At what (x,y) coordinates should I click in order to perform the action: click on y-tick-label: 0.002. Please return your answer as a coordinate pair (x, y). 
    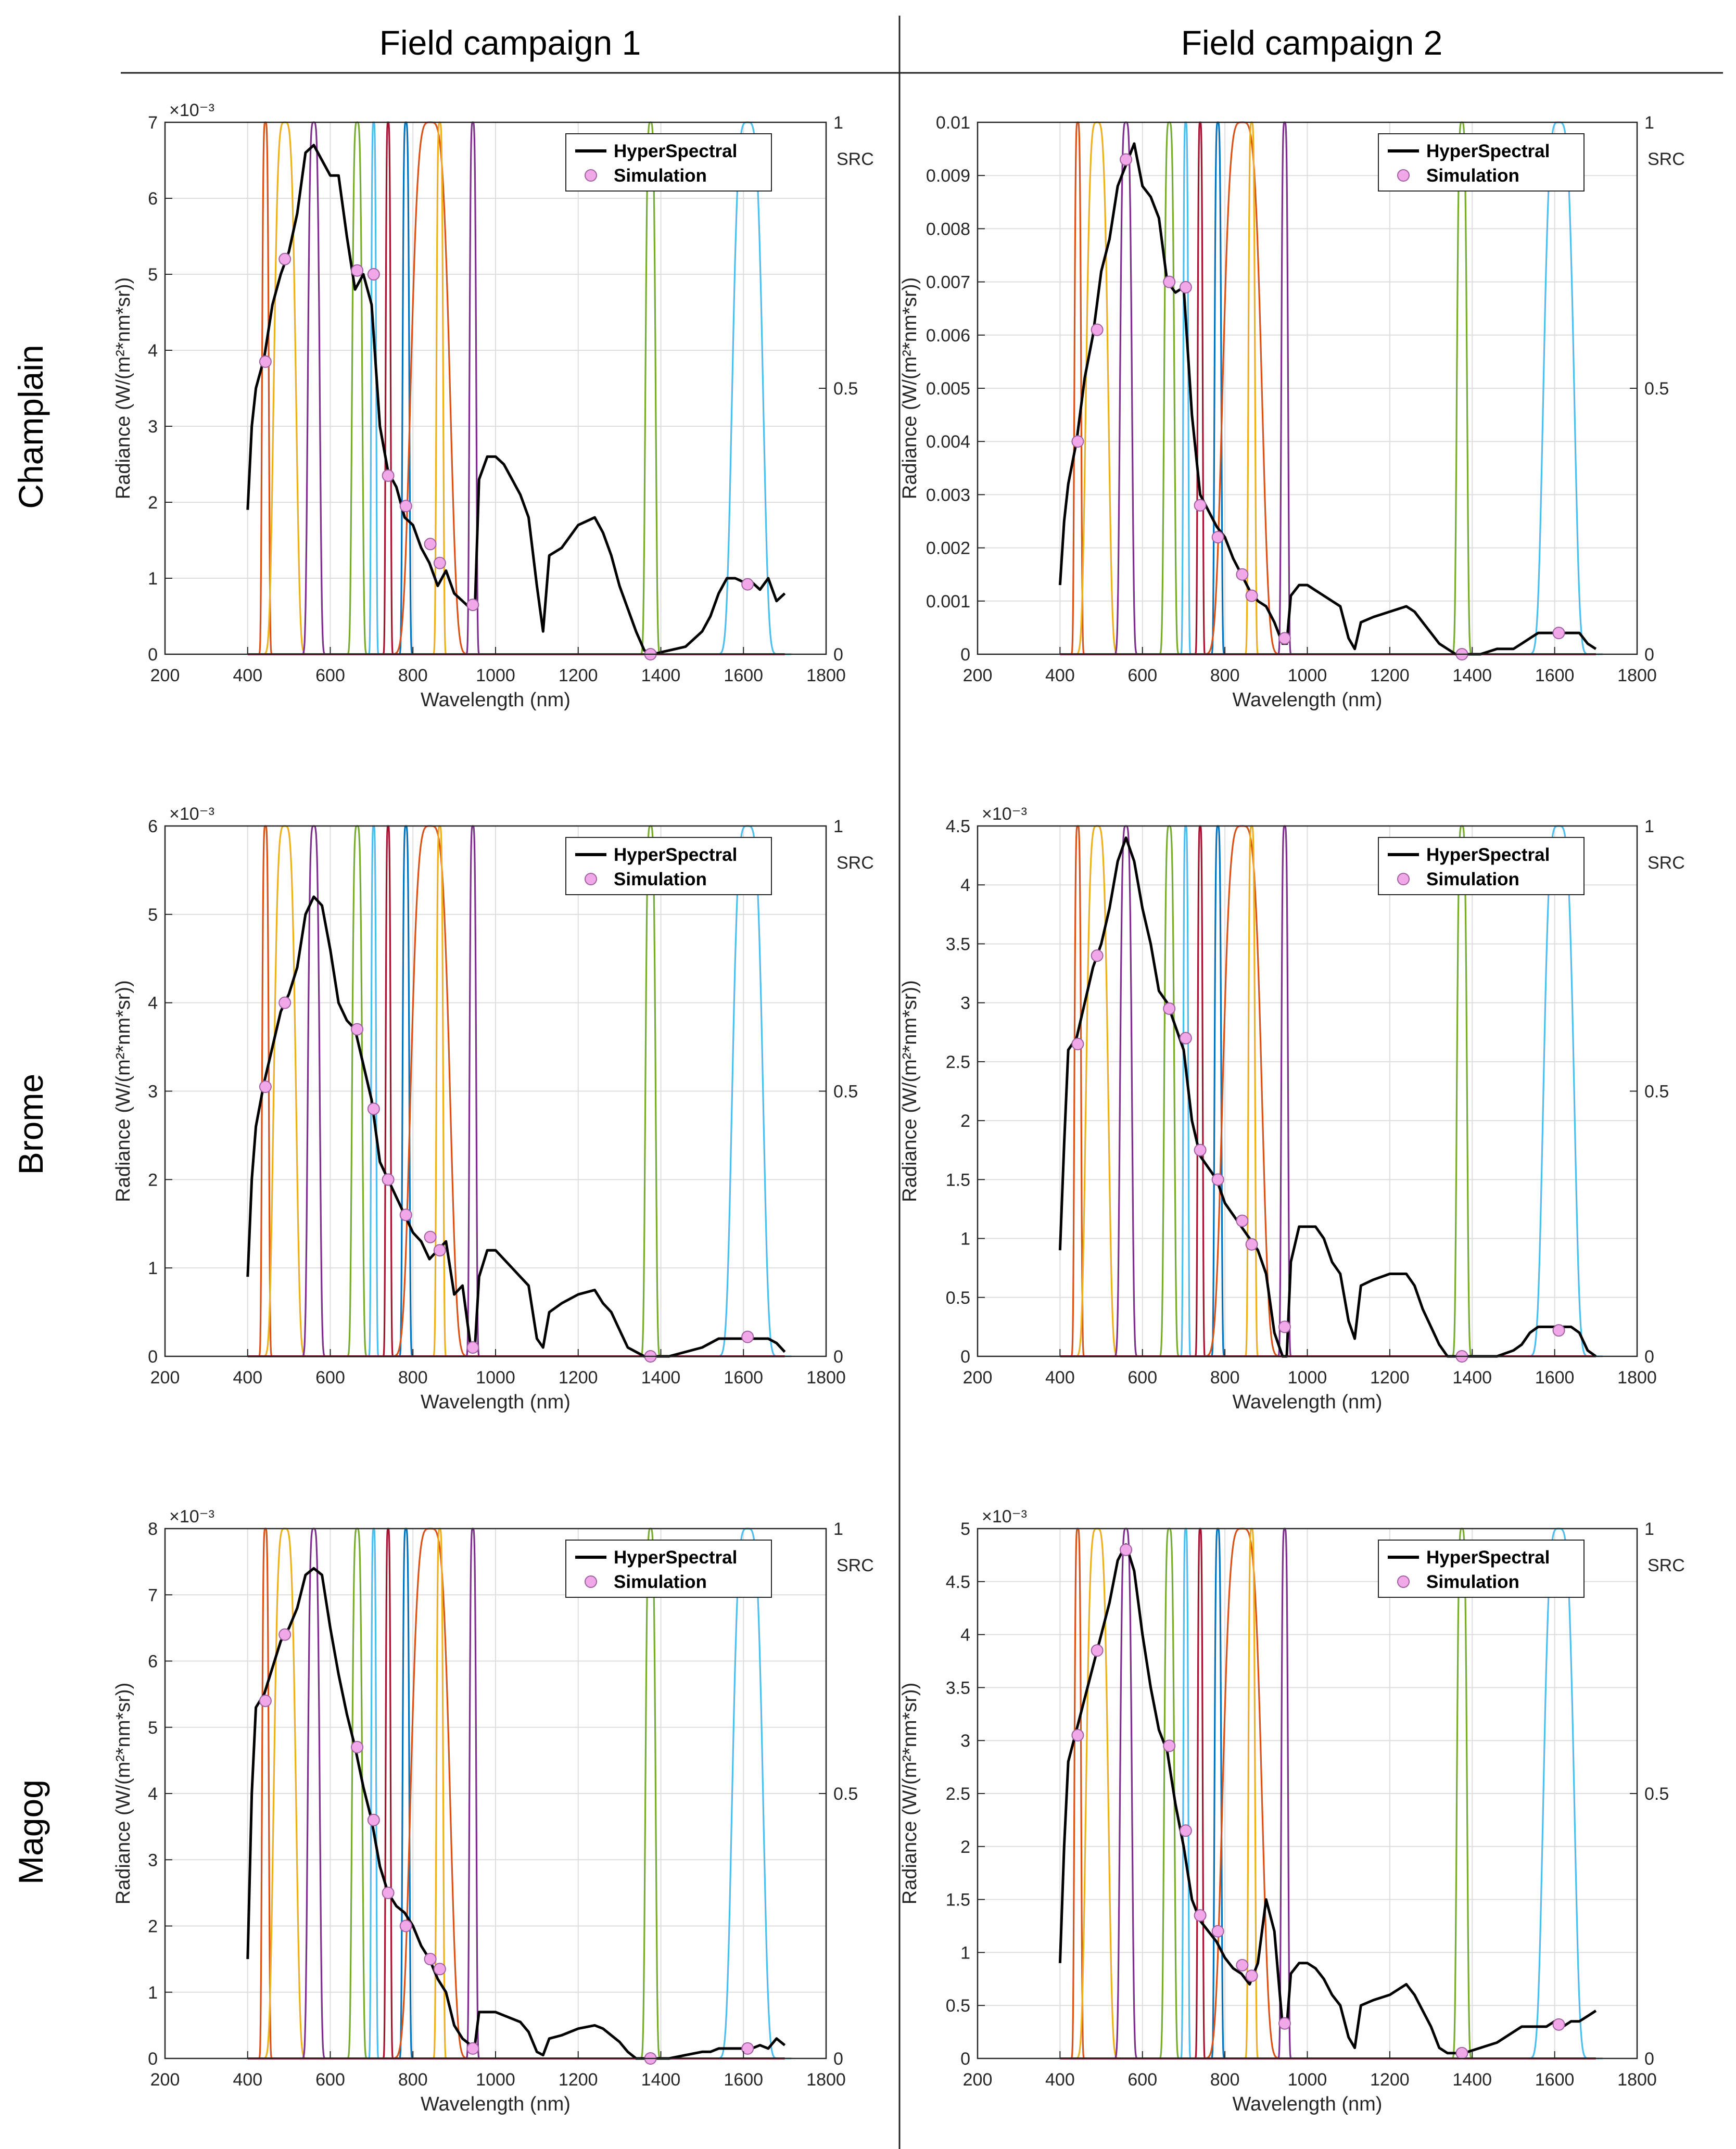
    Looking at the image, I should click on (948, 548).